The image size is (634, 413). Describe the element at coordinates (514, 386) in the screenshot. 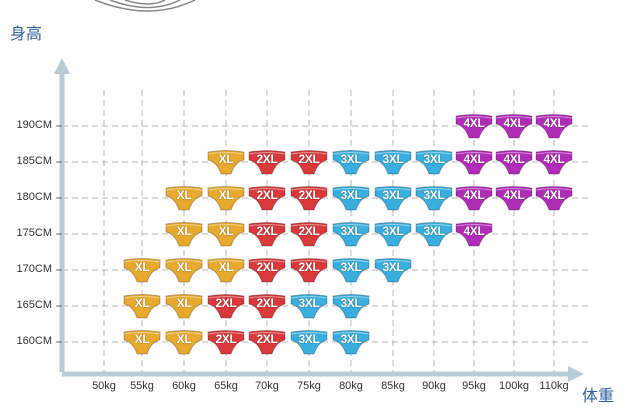

I see `x-tick-label: 100kg` at that location.